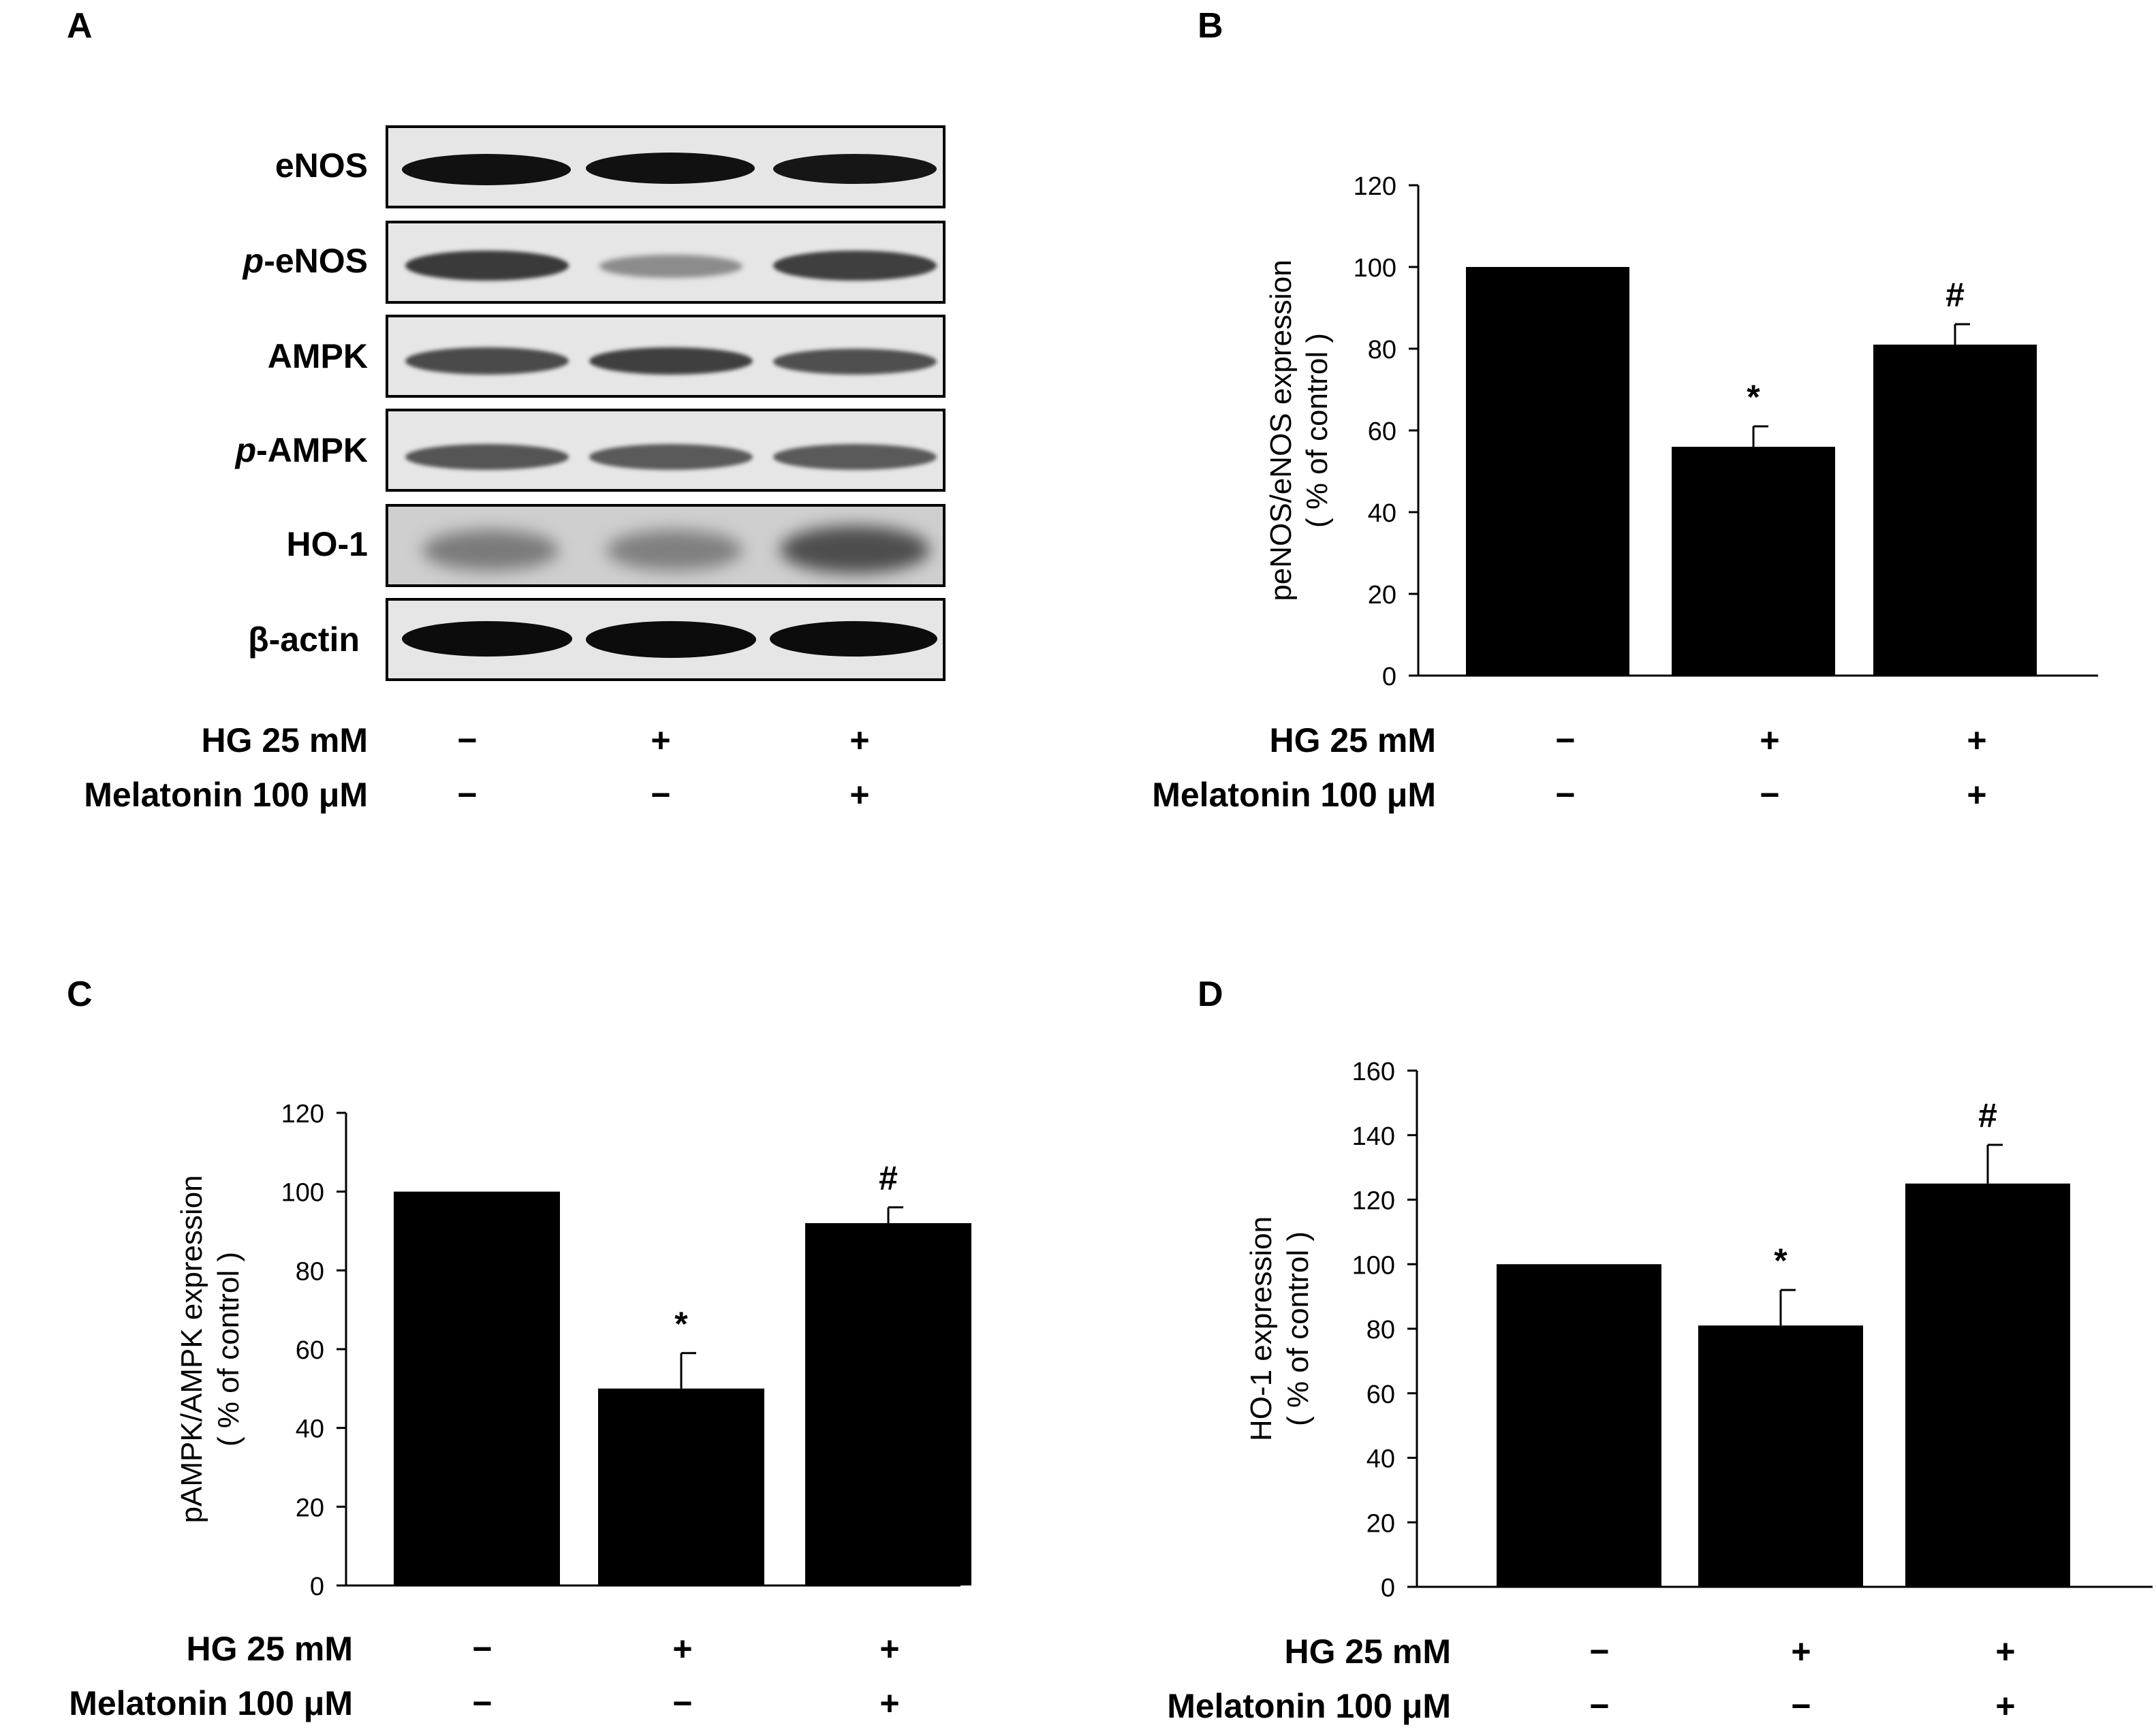 The width and height of the screenshot is (2156, 1736). Describe the element at coordinates (1382, 350) in the screenshot. I see `y-tick-label-b: 80` at that location.